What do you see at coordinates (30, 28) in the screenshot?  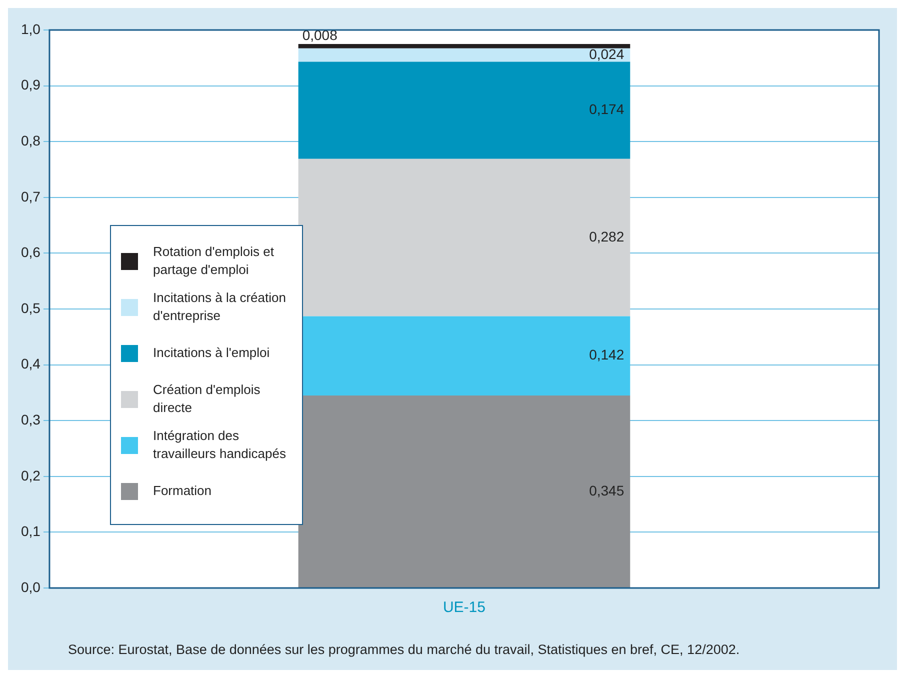 I see `y-tick-label: 1,0` at bounding box center [30, 28].